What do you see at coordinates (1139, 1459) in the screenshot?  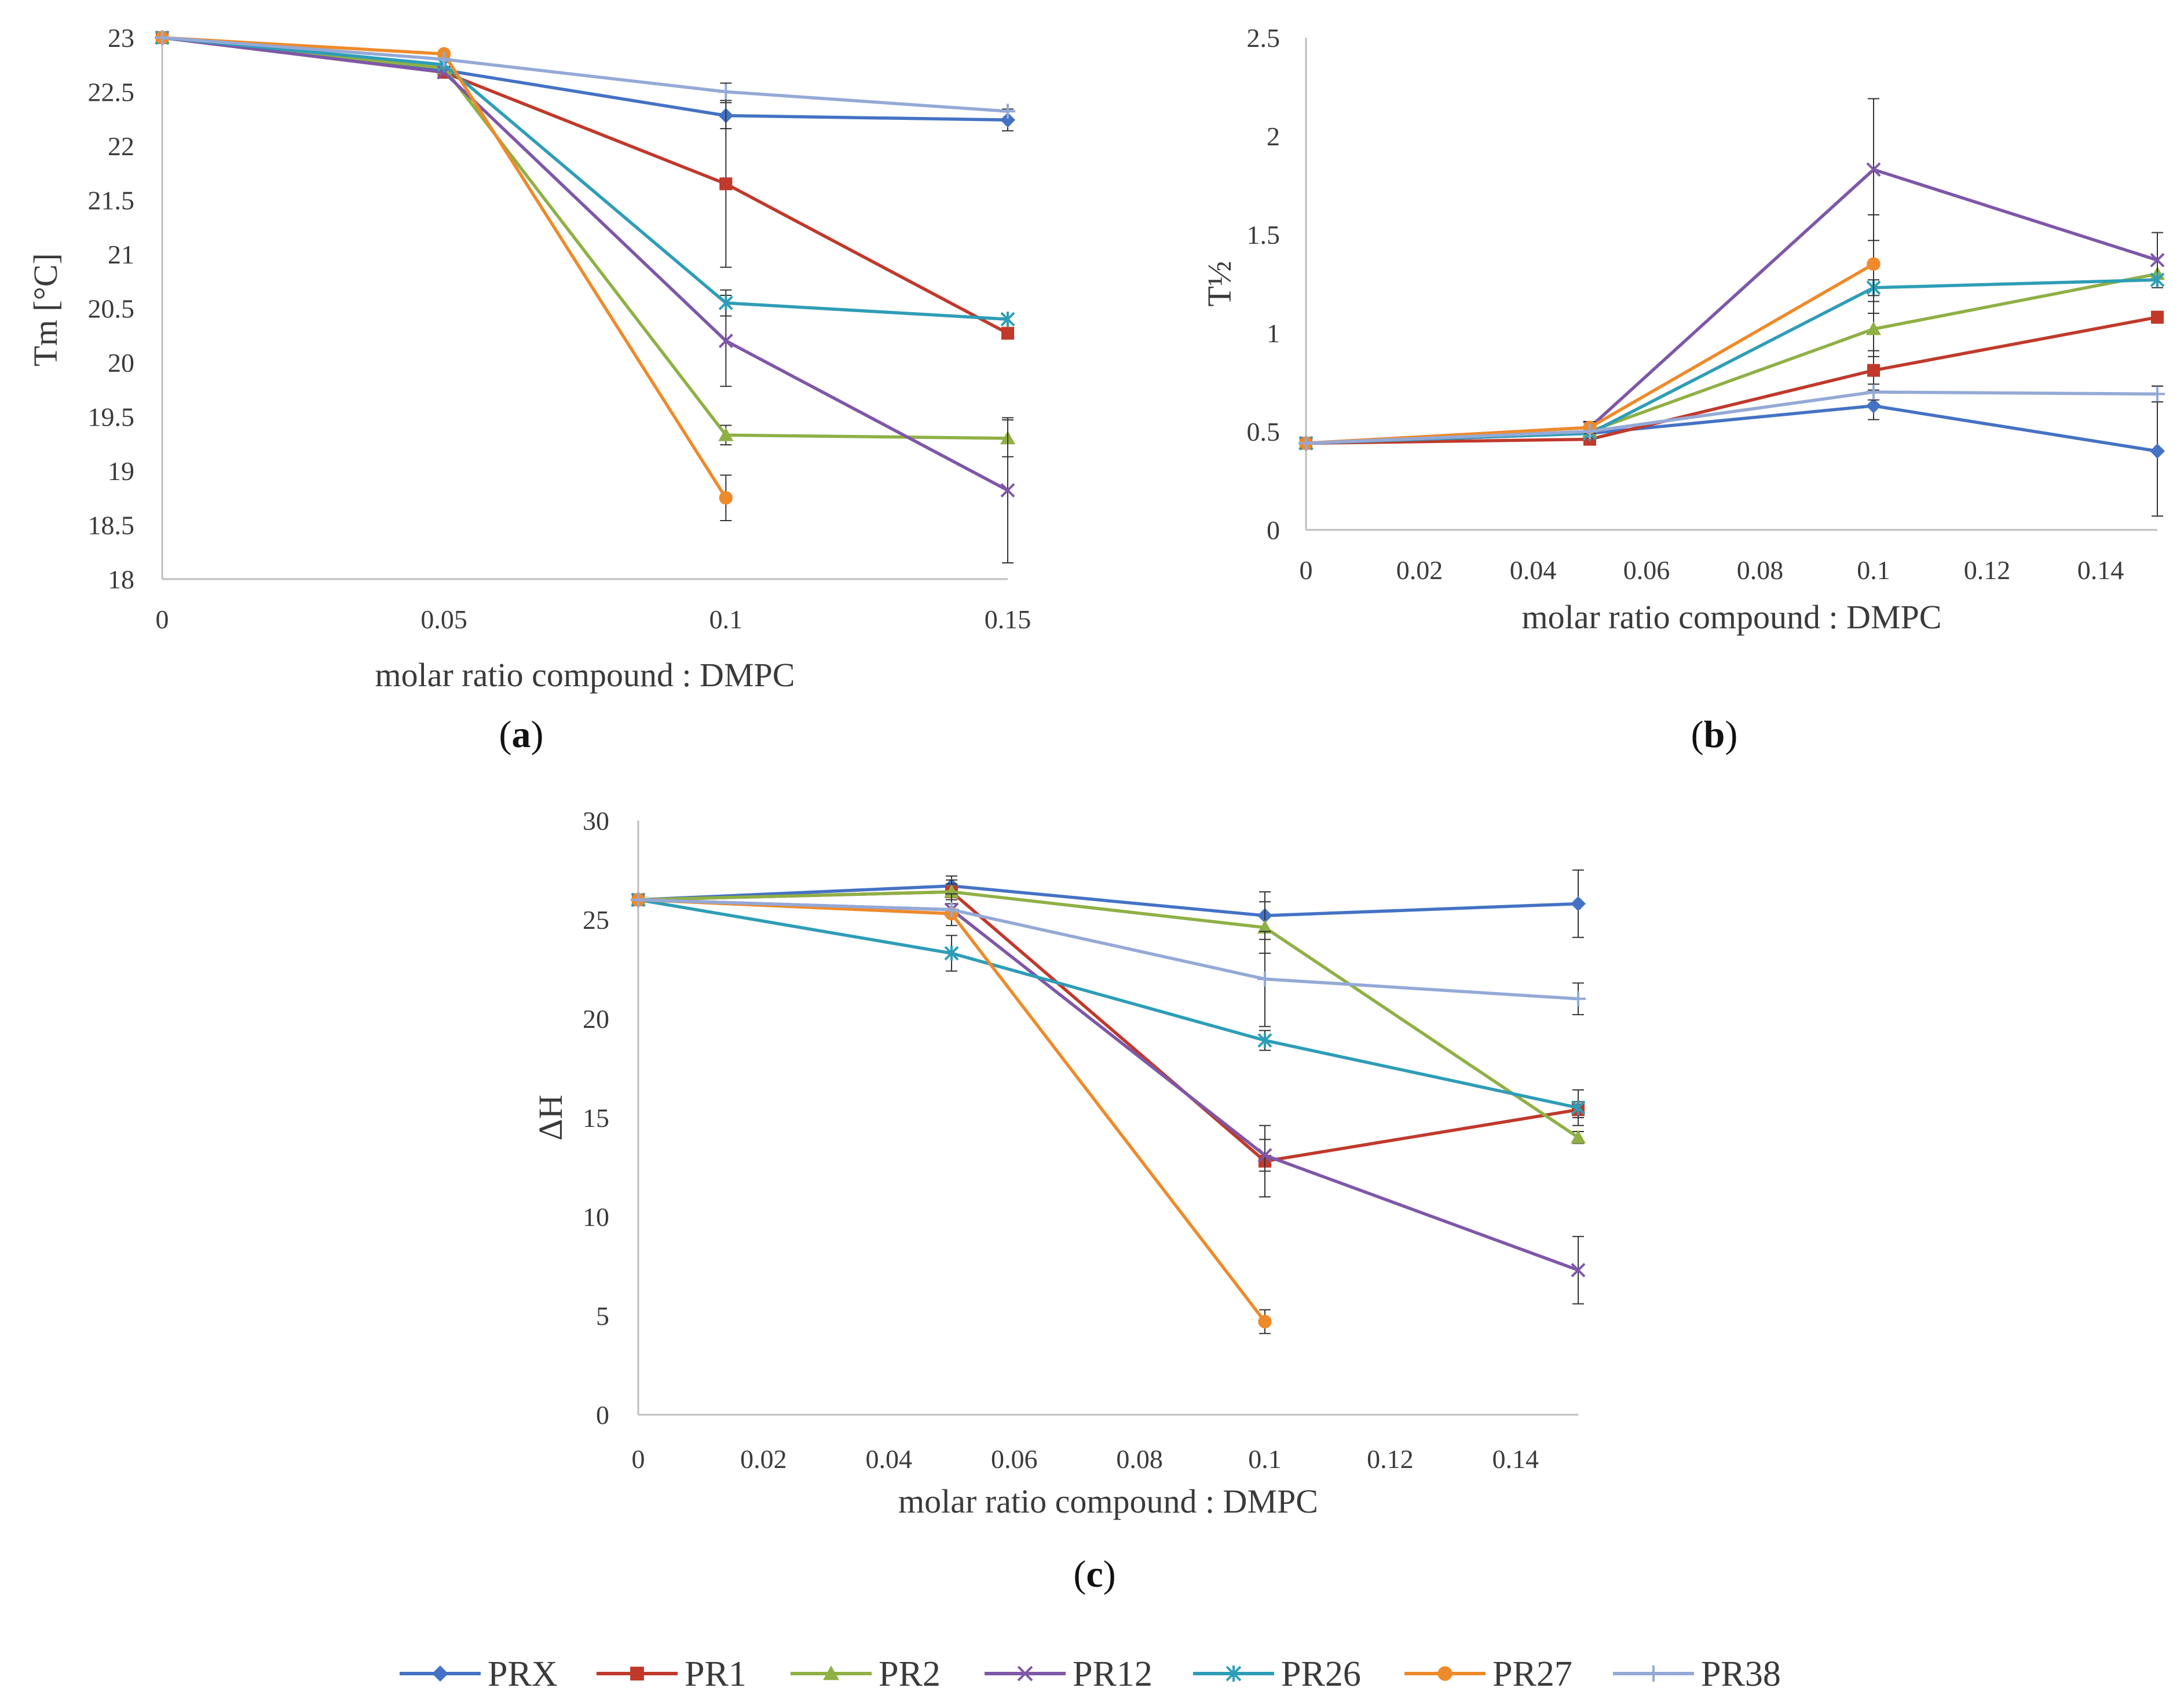 I see `x-tick-label: 0.08` at bounding box center [1139, 1459].